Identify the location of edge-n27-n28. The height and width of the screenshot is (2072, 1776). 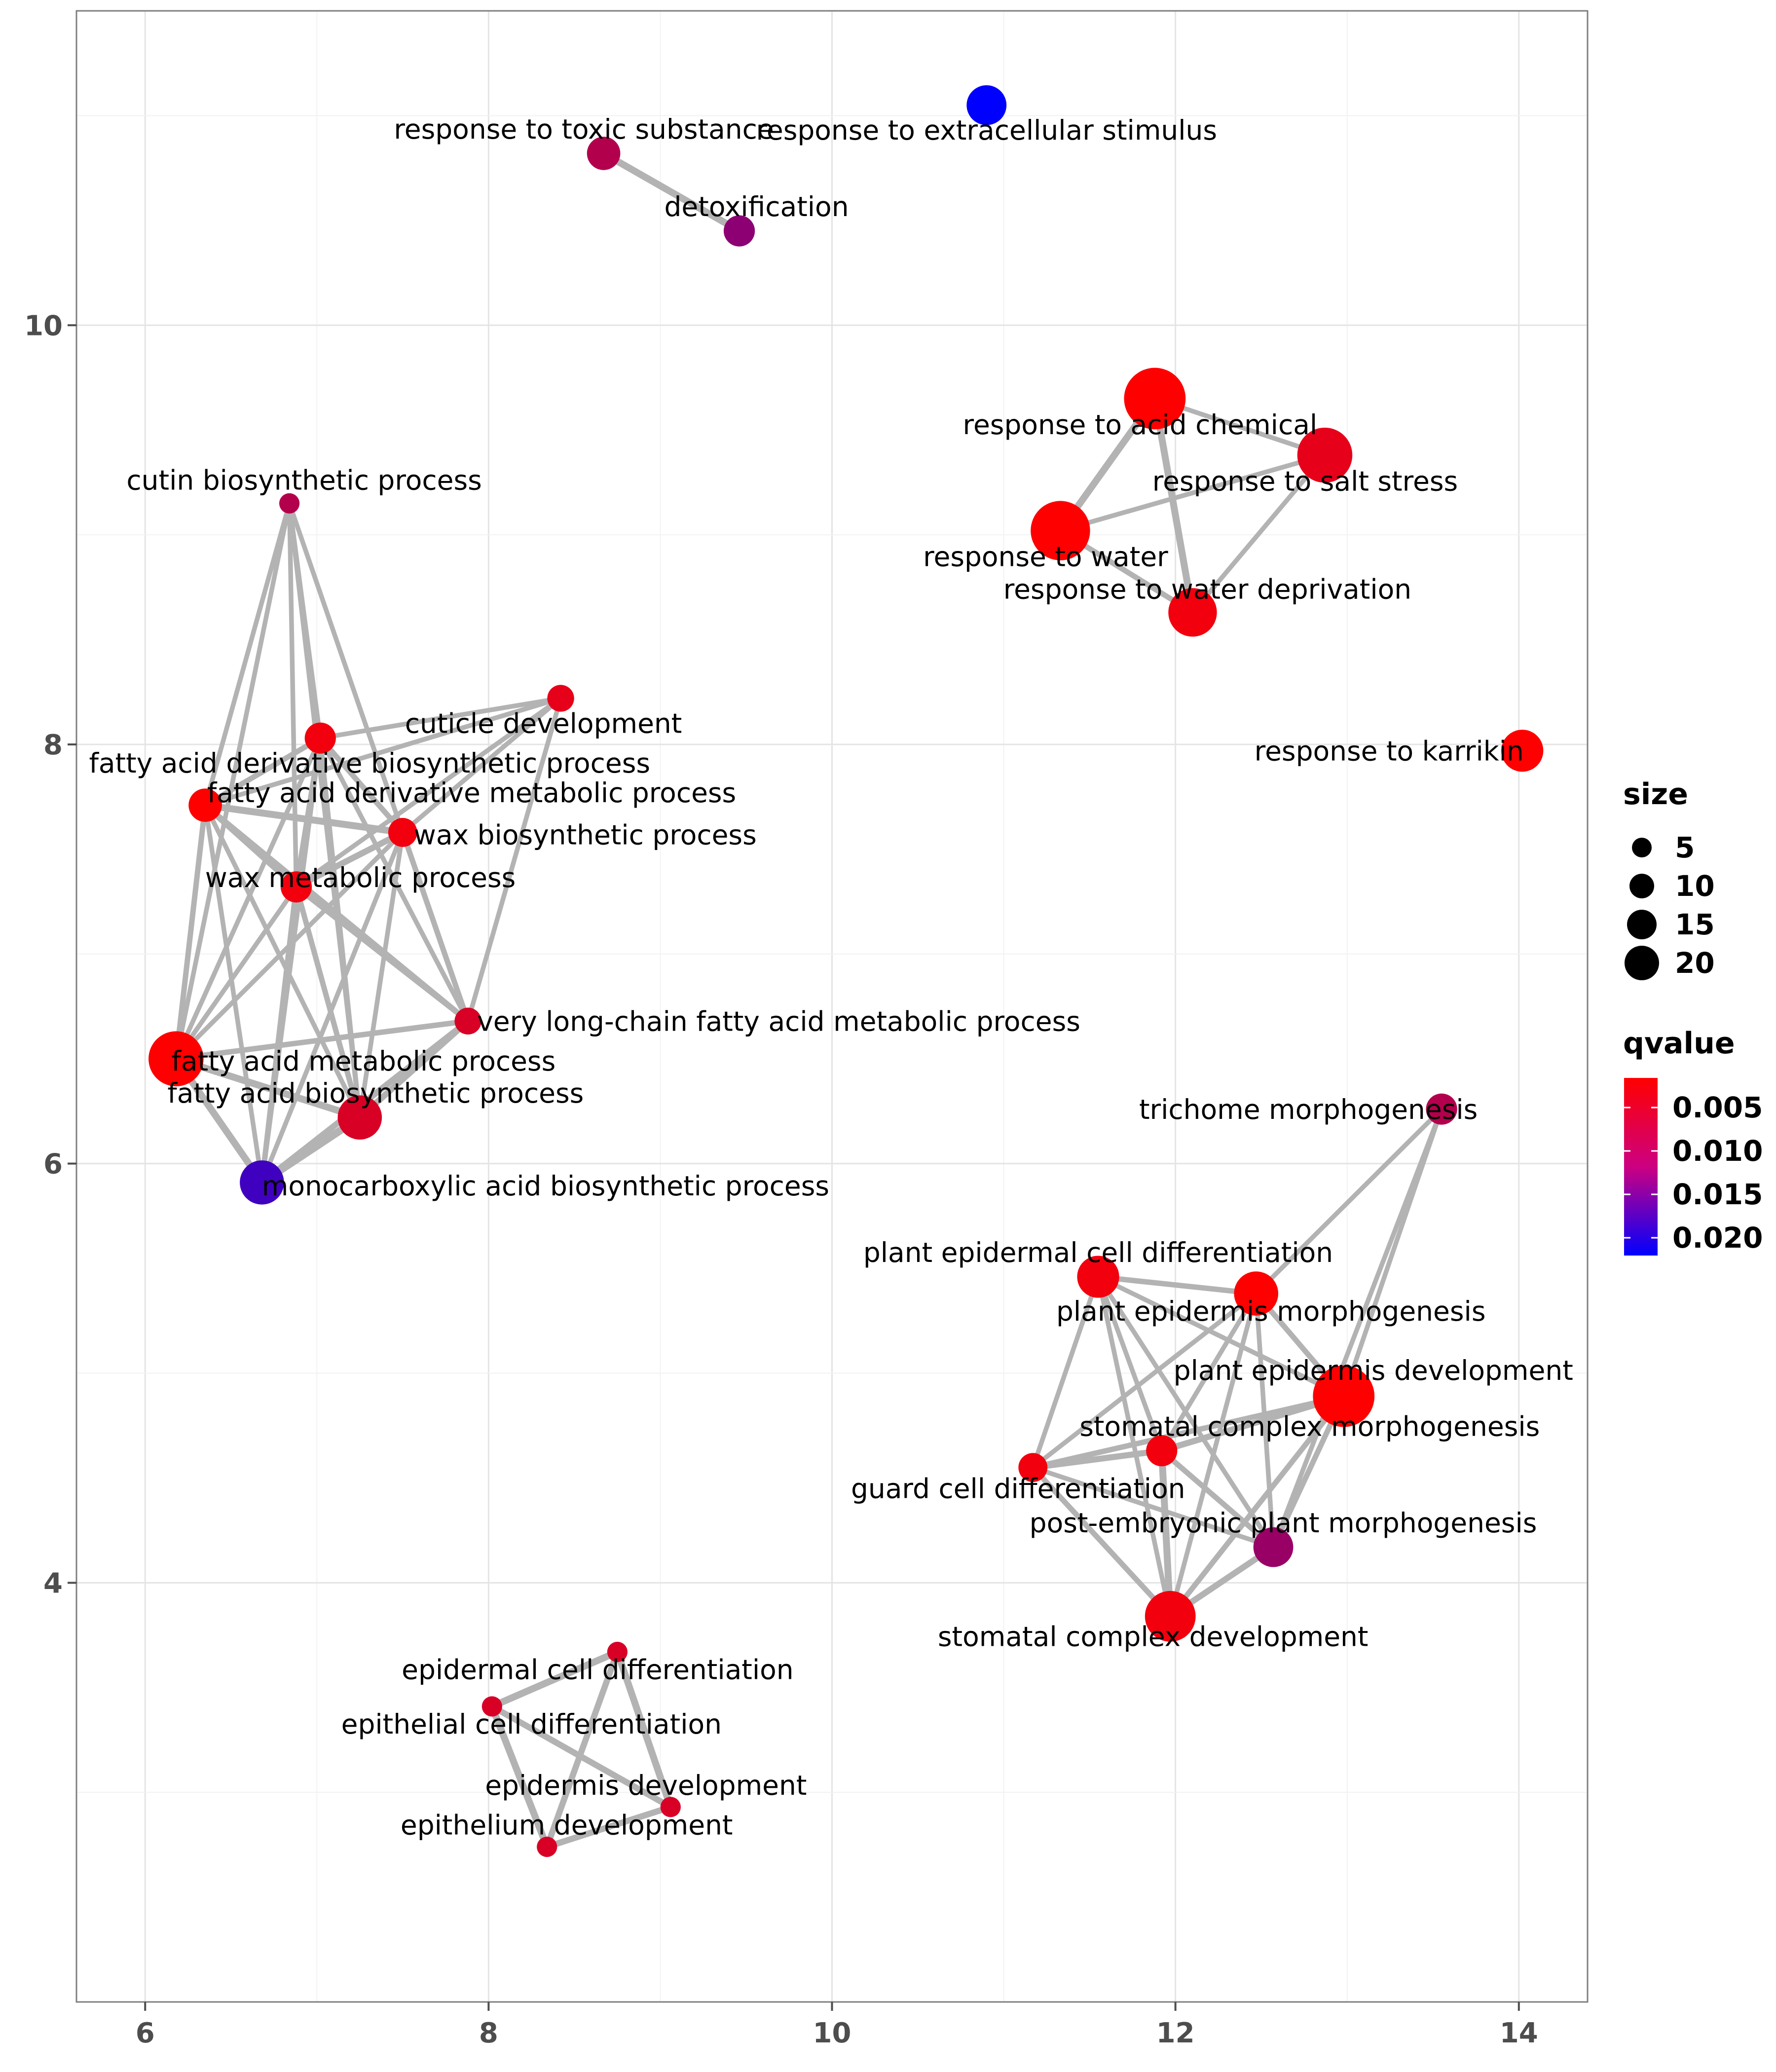
(555, 1679).